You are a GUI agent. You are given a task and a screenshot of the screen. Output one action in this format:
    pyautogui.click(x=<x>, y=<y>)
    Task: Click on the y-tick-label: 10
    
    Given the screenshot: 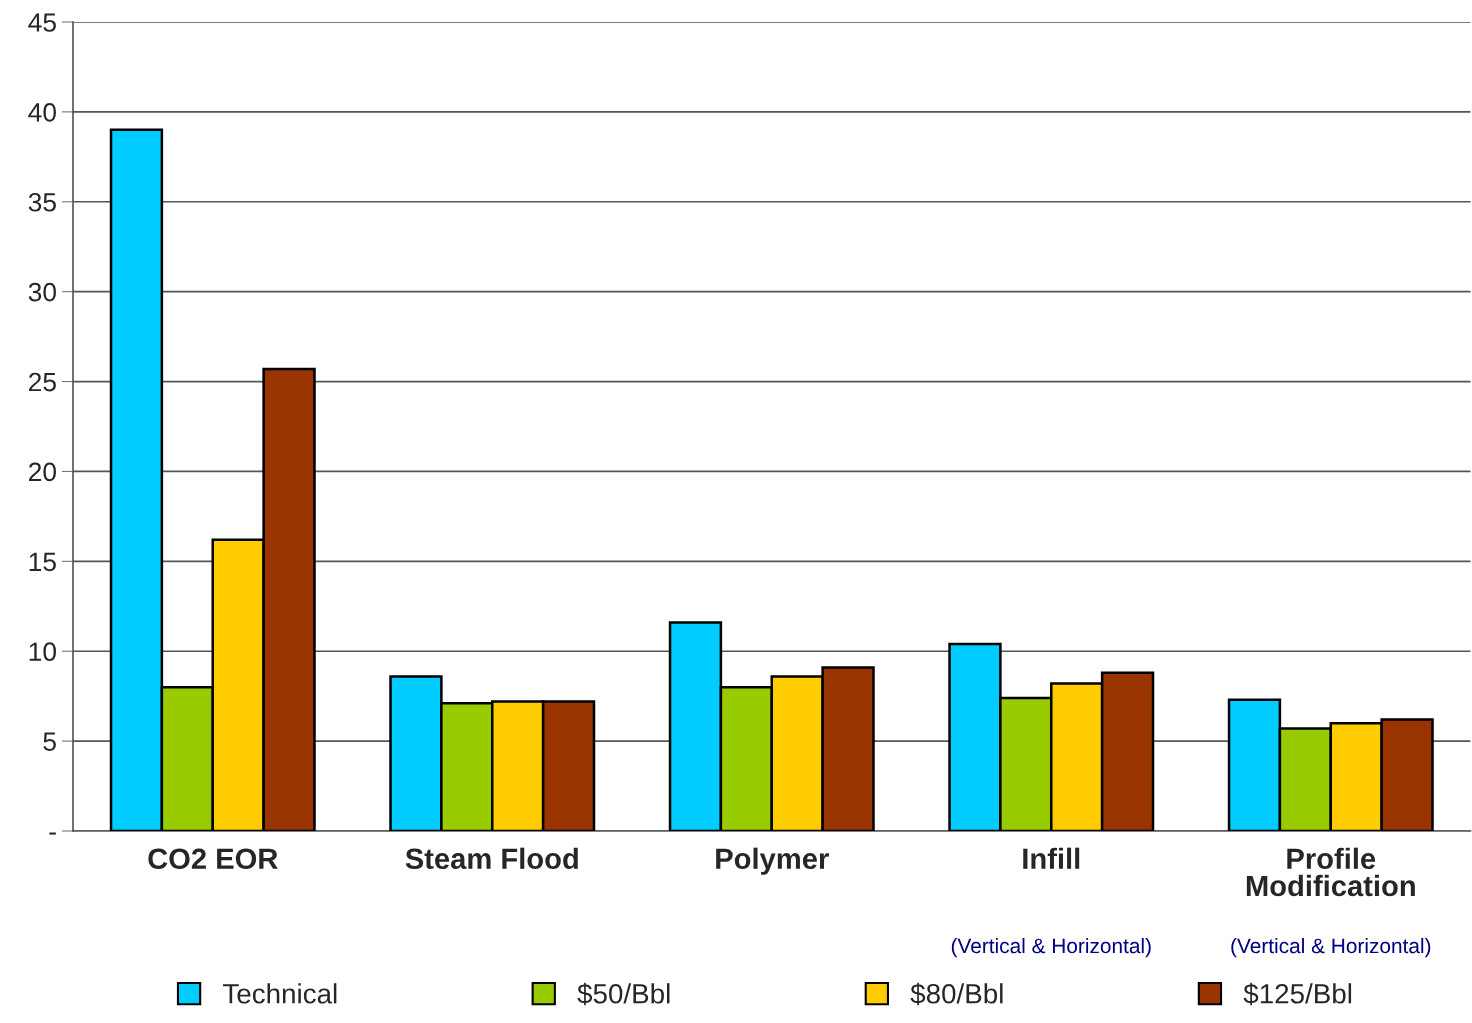 What is the action you would take?
    pyautogui.click(x=42, y=652)
    